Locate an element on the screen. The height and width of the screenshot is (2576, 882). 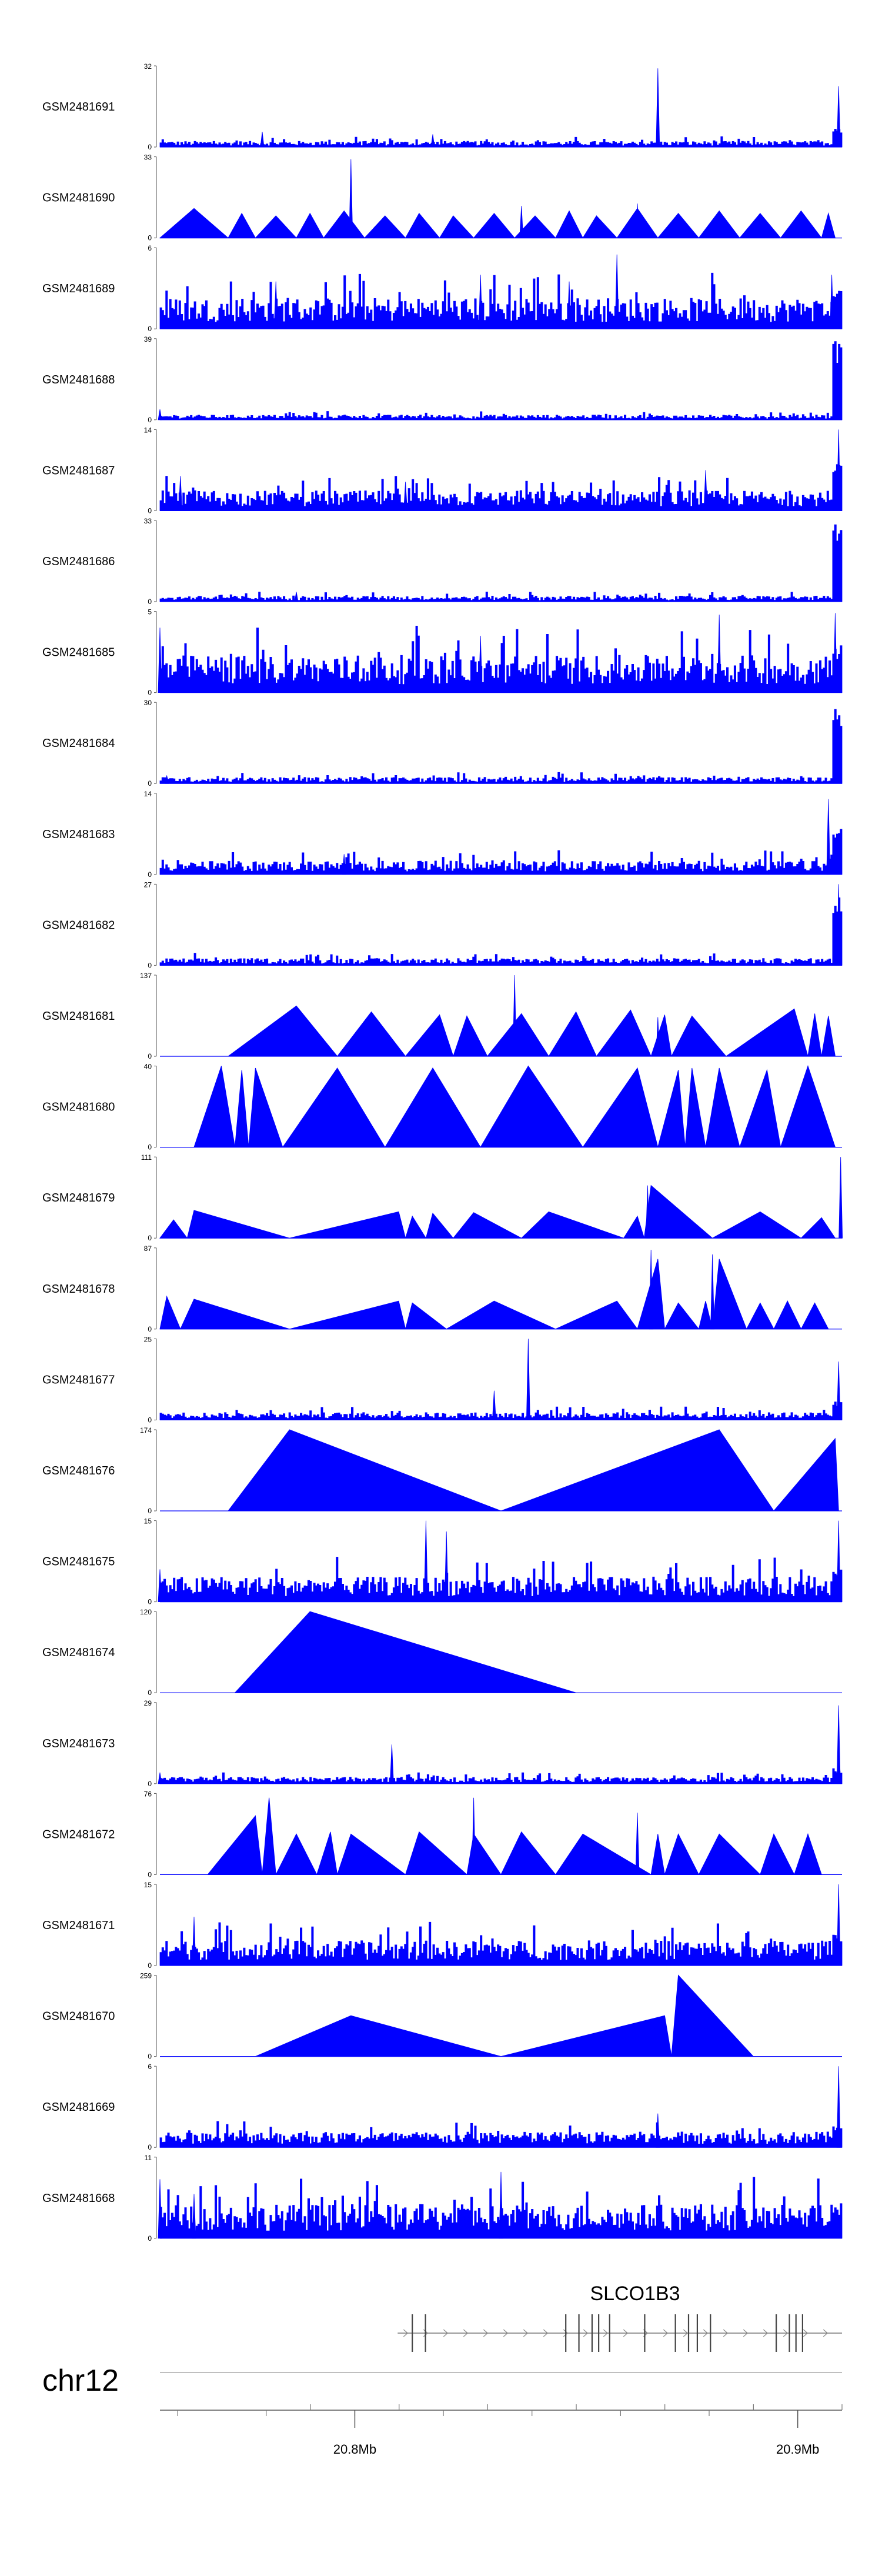
track-label: GSM2481687 is located at coordinates (78, 470).